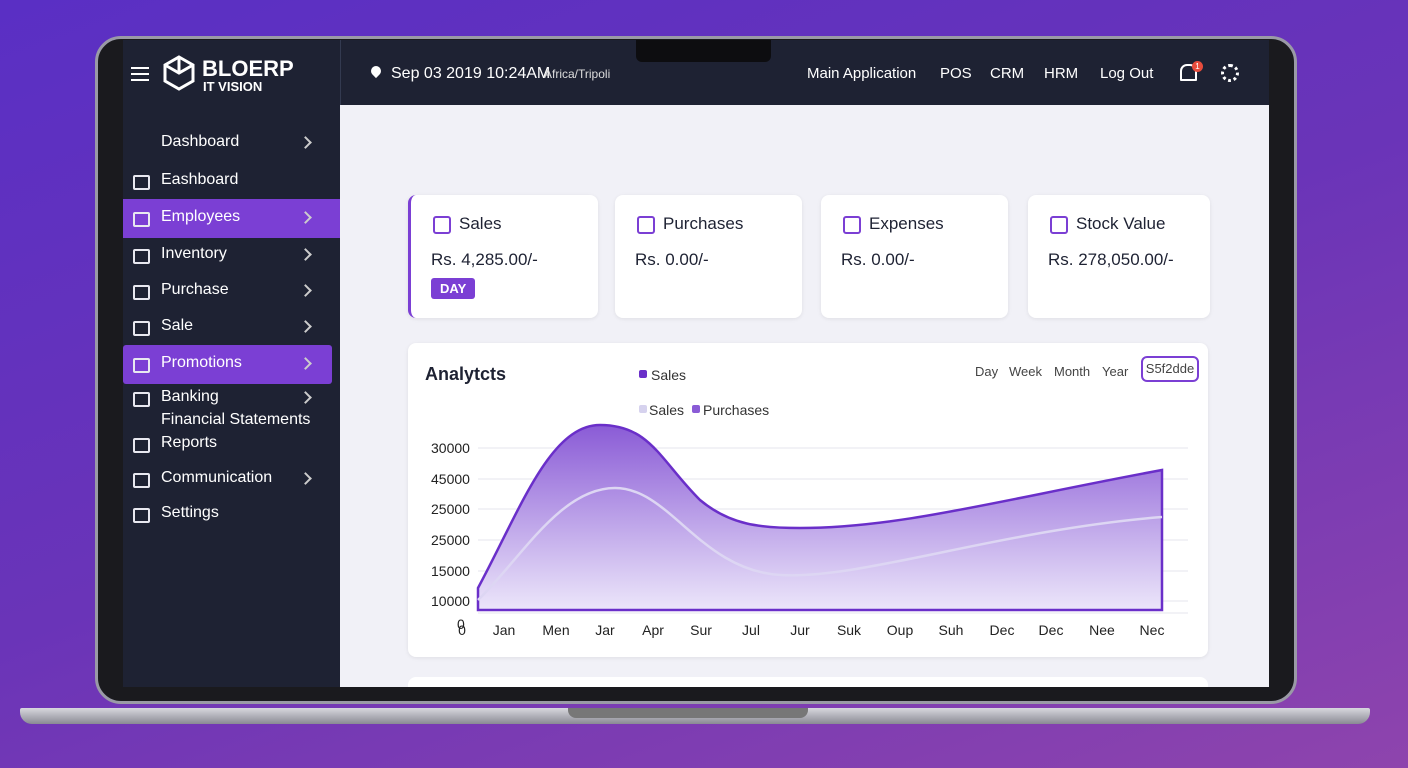 This screenshot has height=768, width=1408. What do you see at coordinates (1121, 223) in the screenshot?
I see `card-title: Stock Value` at bounding box center [1121, 223].